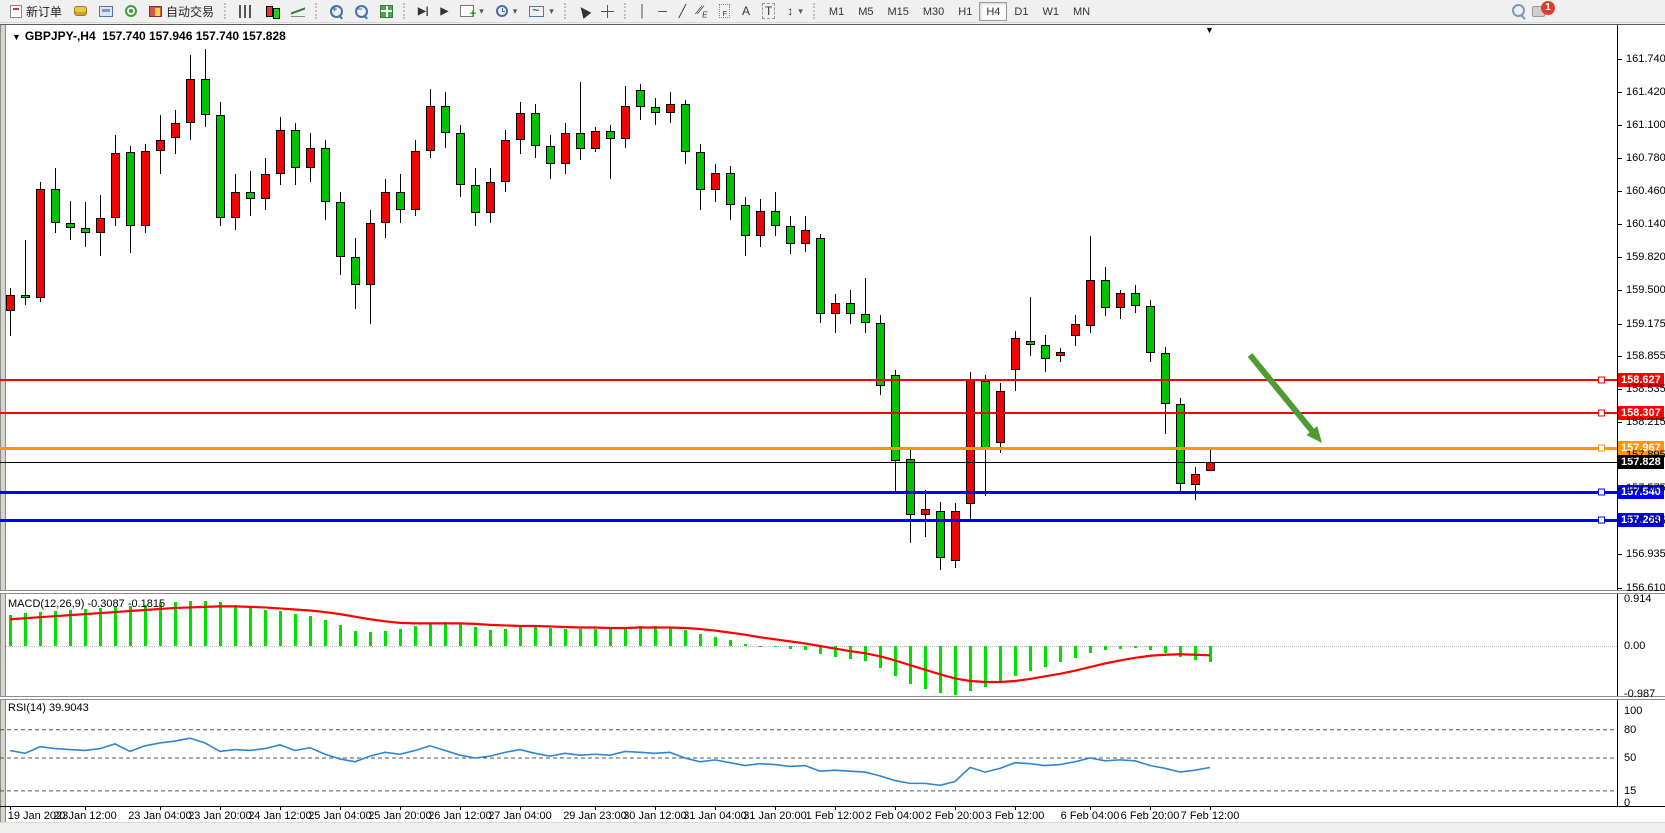 The height and width of the screenshot is (833, 1665). What do you see at coordinates (768, 11) in the screenshot?
I see `text-label-button: T` at bounding box center [768, 11].